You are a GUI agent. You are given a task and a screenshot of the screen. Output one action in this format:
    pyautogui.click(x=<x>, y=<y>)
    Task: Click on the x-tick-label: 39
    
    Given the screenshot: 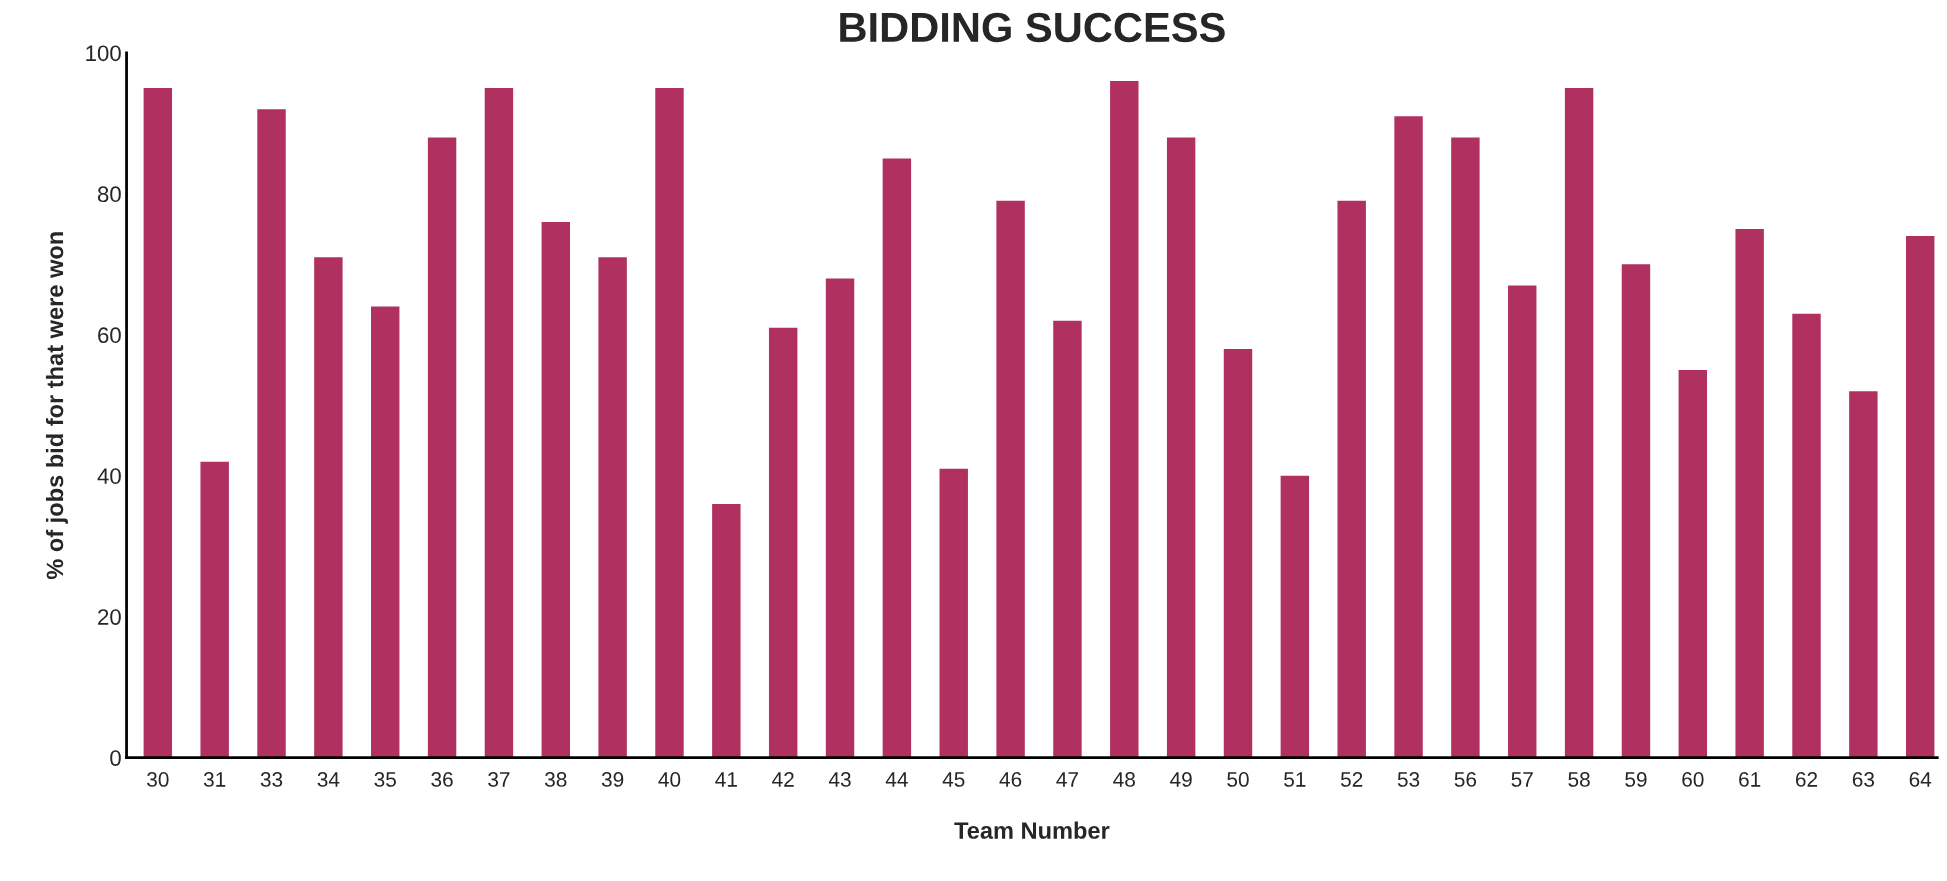 What is the action you would take?
    pyautogui.click(x=612, y=779)
    